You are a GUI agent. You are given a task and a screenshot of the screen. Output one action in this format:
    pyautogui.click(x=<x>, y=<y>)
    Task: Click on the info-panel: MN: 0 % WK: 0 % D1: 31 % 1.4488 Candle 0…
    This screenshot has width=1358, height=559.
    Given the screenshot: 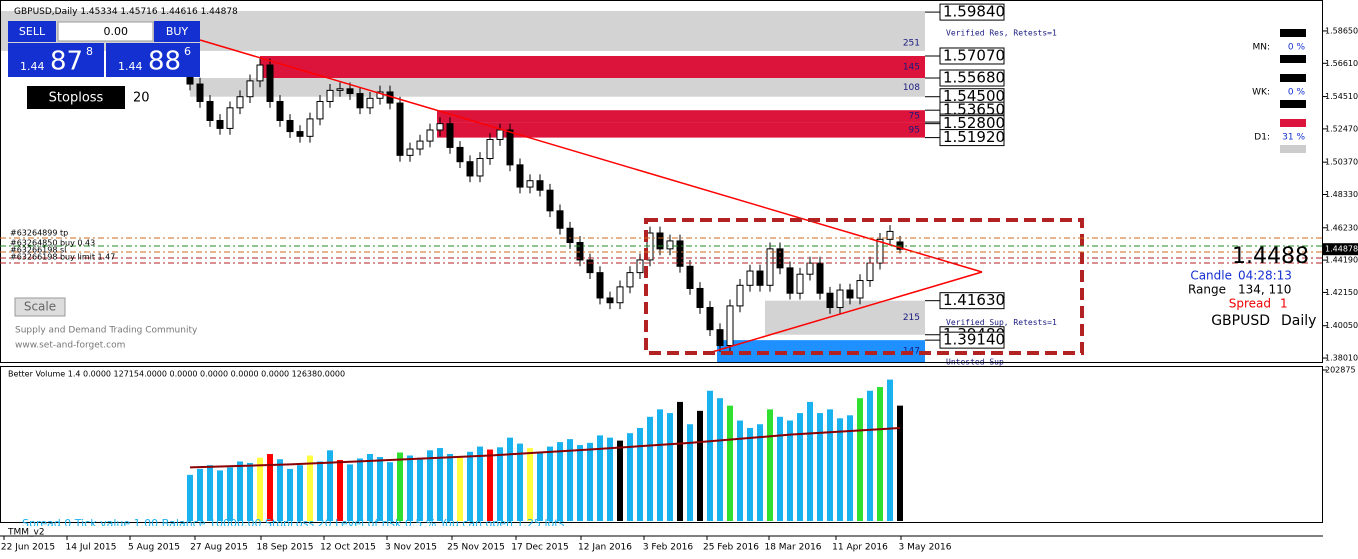 What is the action you would take?
    pyautogui.click(x=1252, y=179)
    